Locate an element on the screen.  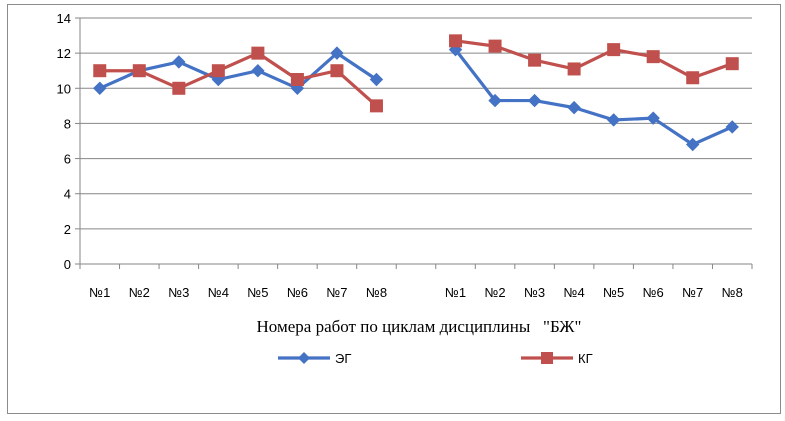
x-axis-title: Номера работ по циклам дисциплины "БЖ" is located at coordinates (419, 326).